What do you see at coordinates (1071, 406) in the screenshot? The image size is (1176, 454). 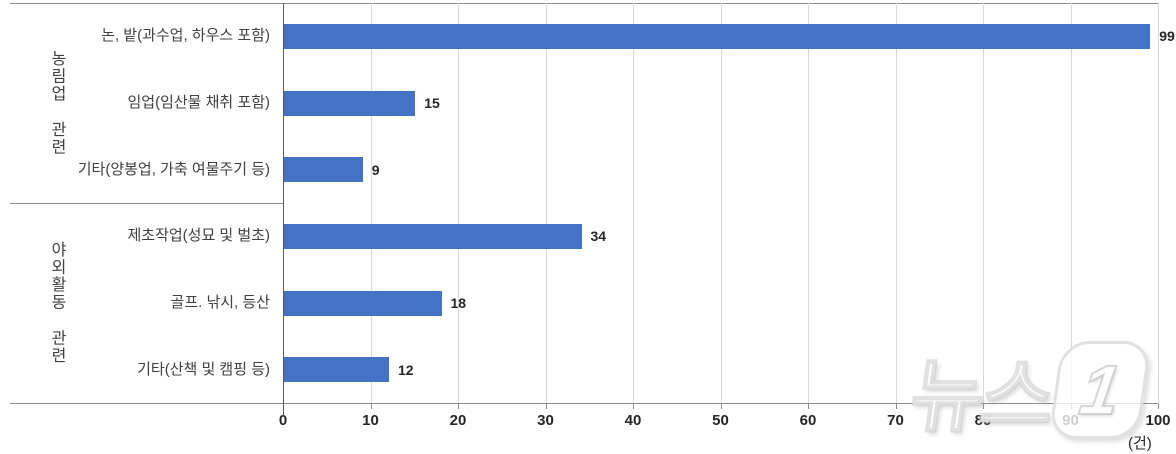 I see `tickmark-x90` at bounding box center [1071, 406].